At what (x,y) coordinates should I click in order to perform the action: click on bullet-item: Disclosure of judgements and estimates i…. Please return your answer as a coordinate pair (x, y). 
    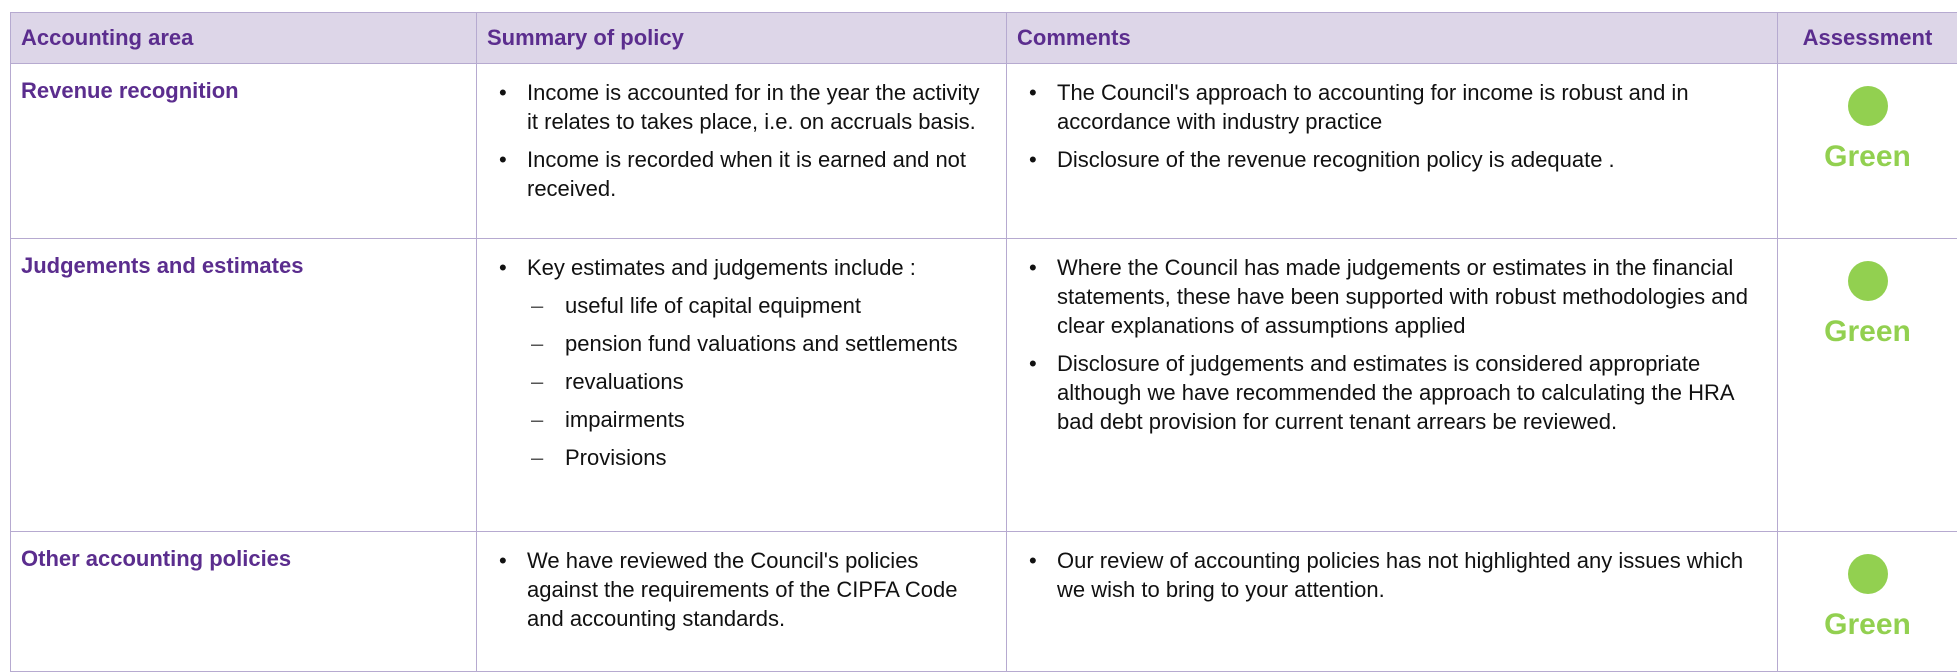
    Looking at the image, I should click on (1392, 392).